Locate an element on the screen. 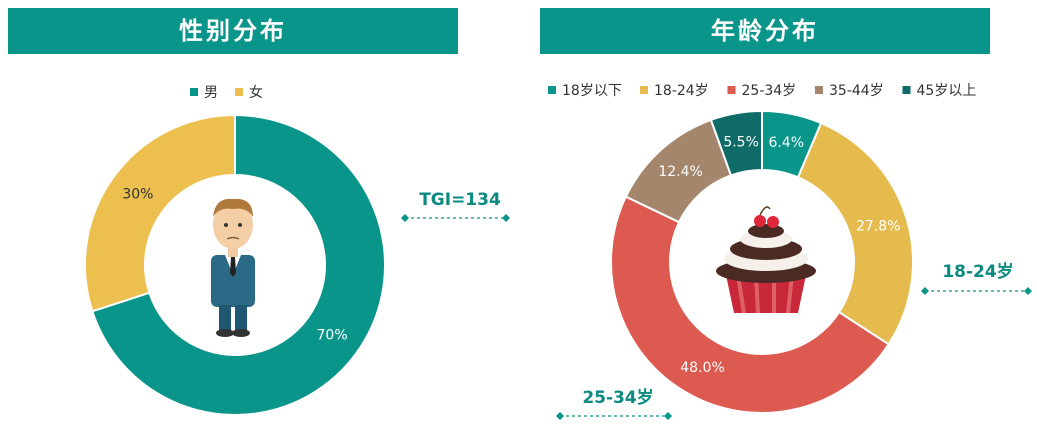  legend-label: 35-44岁 is located at coordinates (856, 91).